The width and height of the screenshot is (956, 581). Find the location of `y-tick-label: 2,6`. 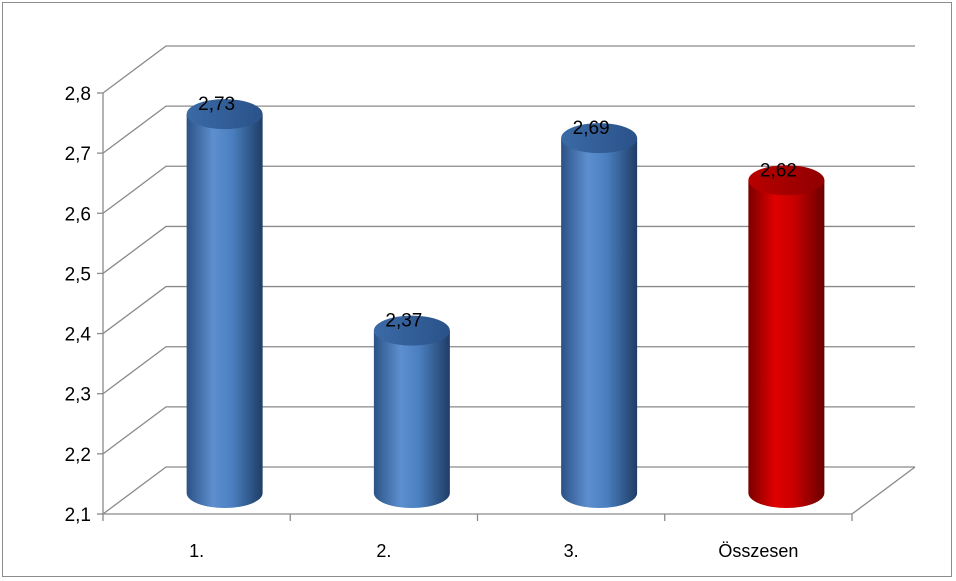

y-tick-label: 2,6 is located at coordinates (78, 214).